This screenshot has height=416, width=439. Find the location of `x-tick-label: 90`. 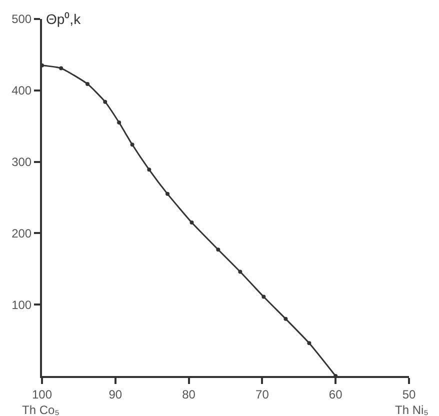

x-tick-label: 90 is located at coordinates (115, 394).